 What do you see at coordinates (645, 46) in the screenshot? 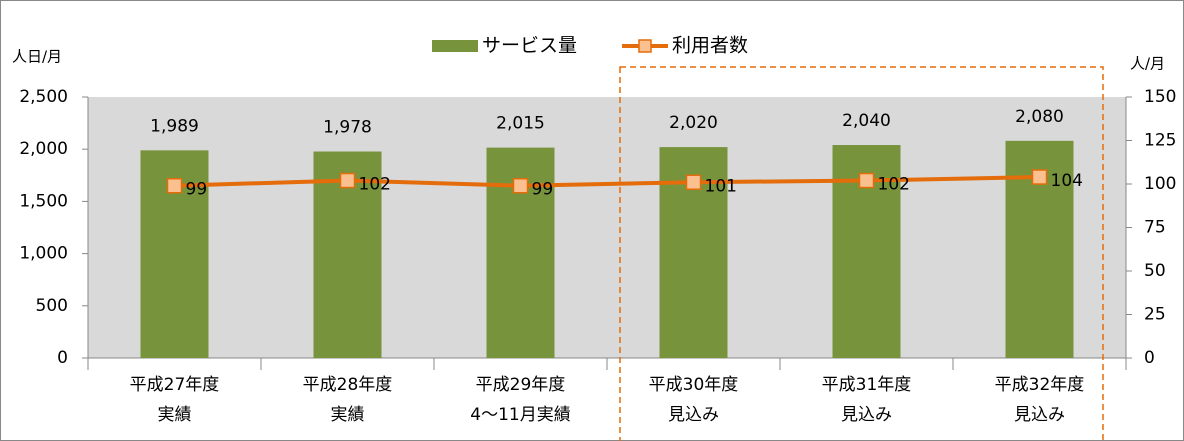
I see `legend-marker` at bounding box center [645, 46].